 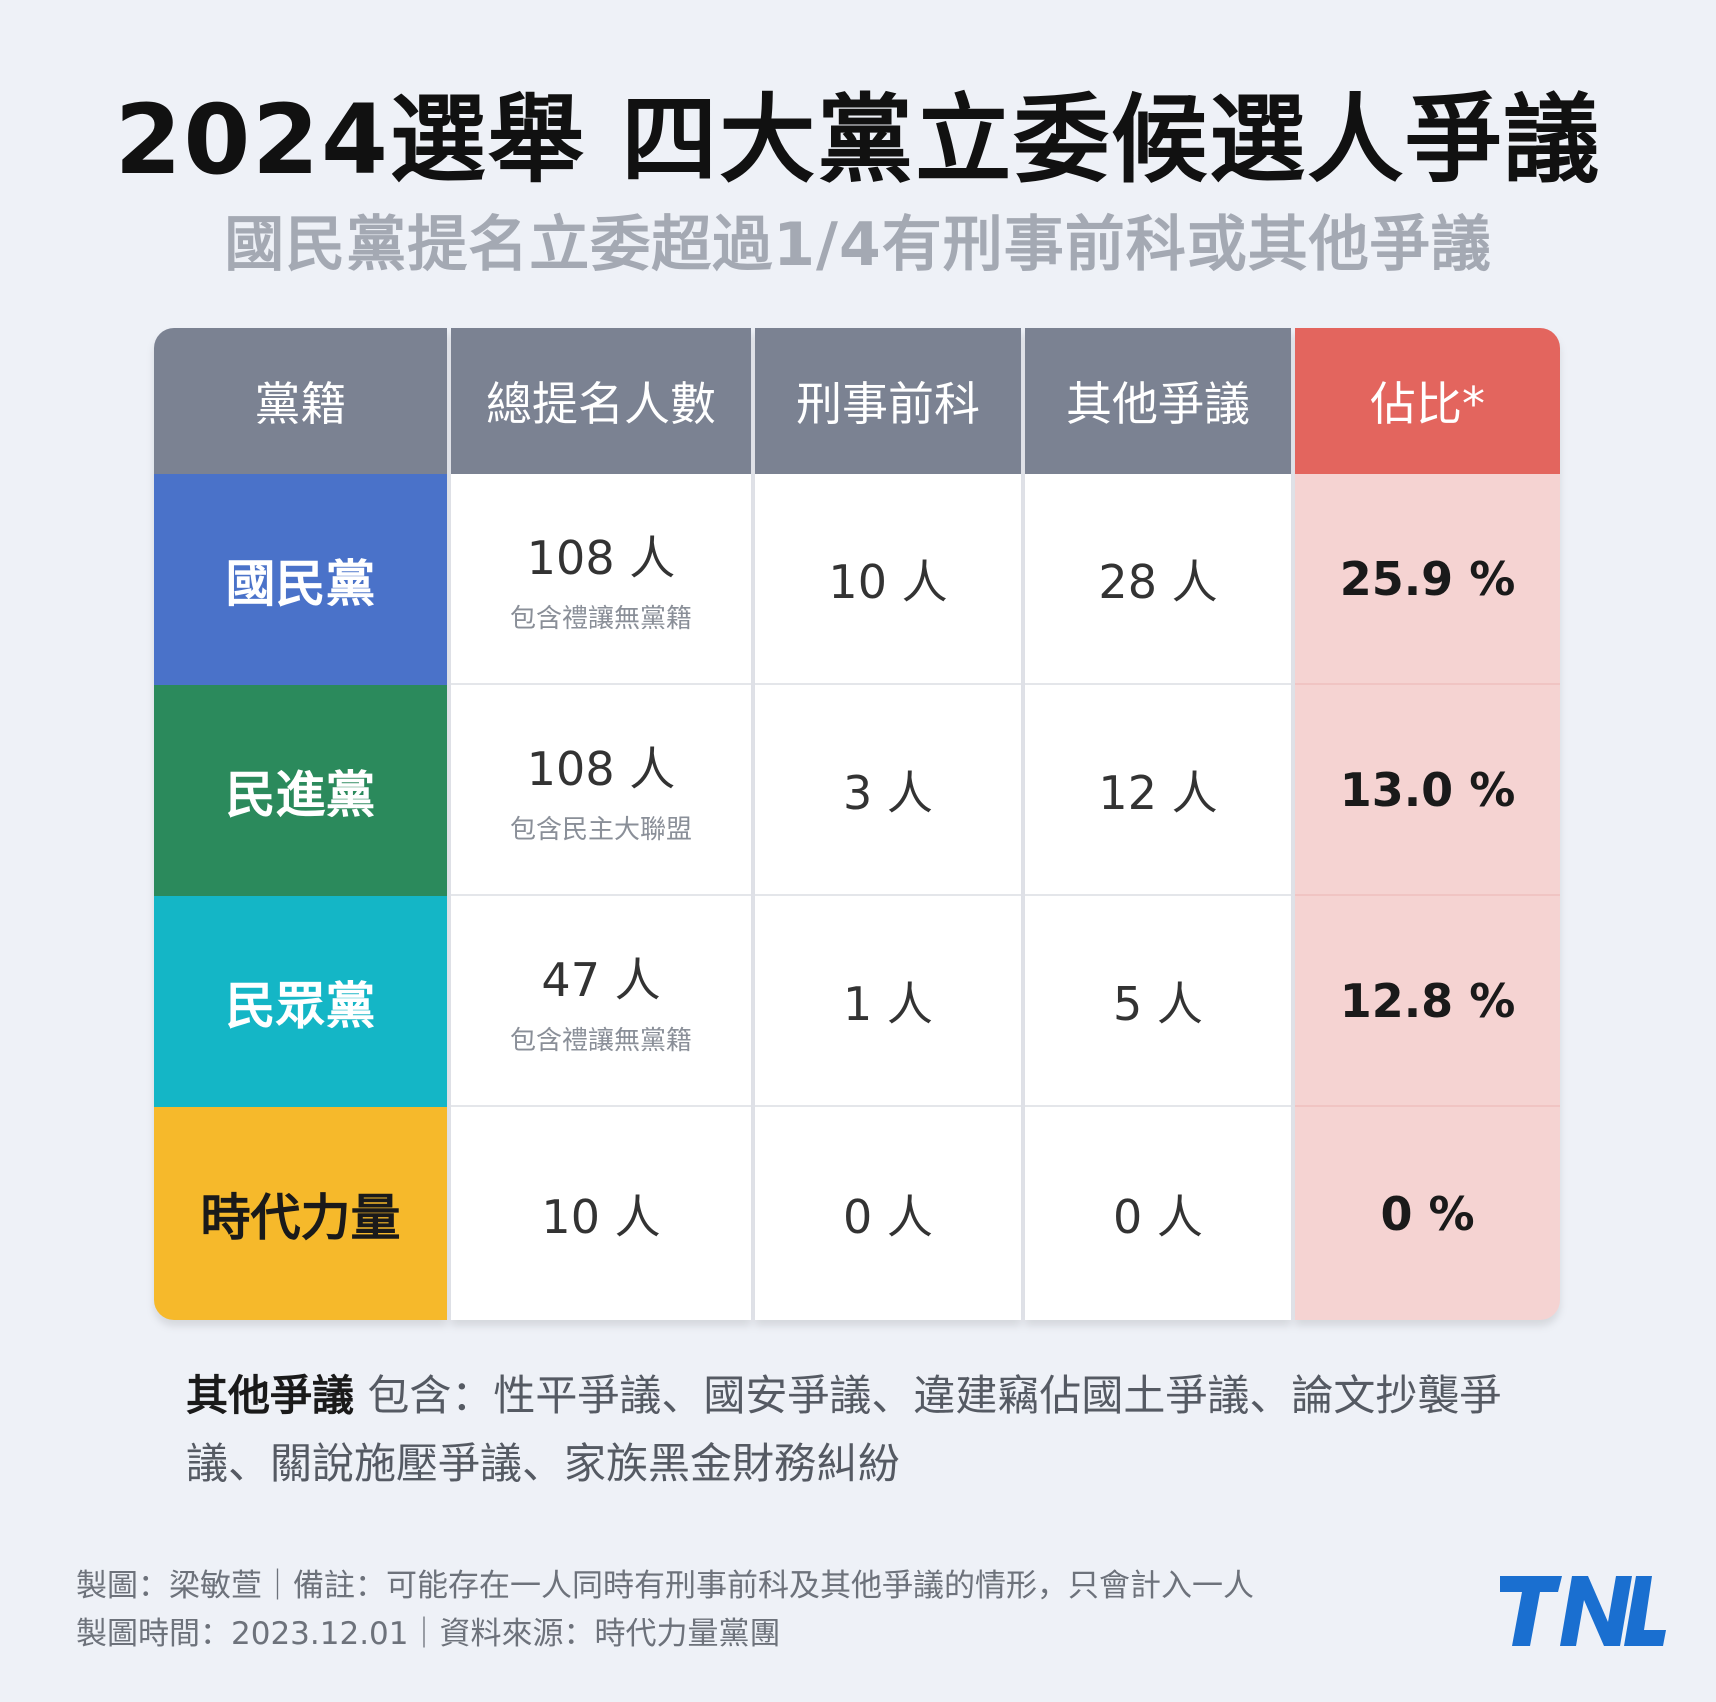 I want to click on cell-other: 0 人, so click(x=1158, y=1213).